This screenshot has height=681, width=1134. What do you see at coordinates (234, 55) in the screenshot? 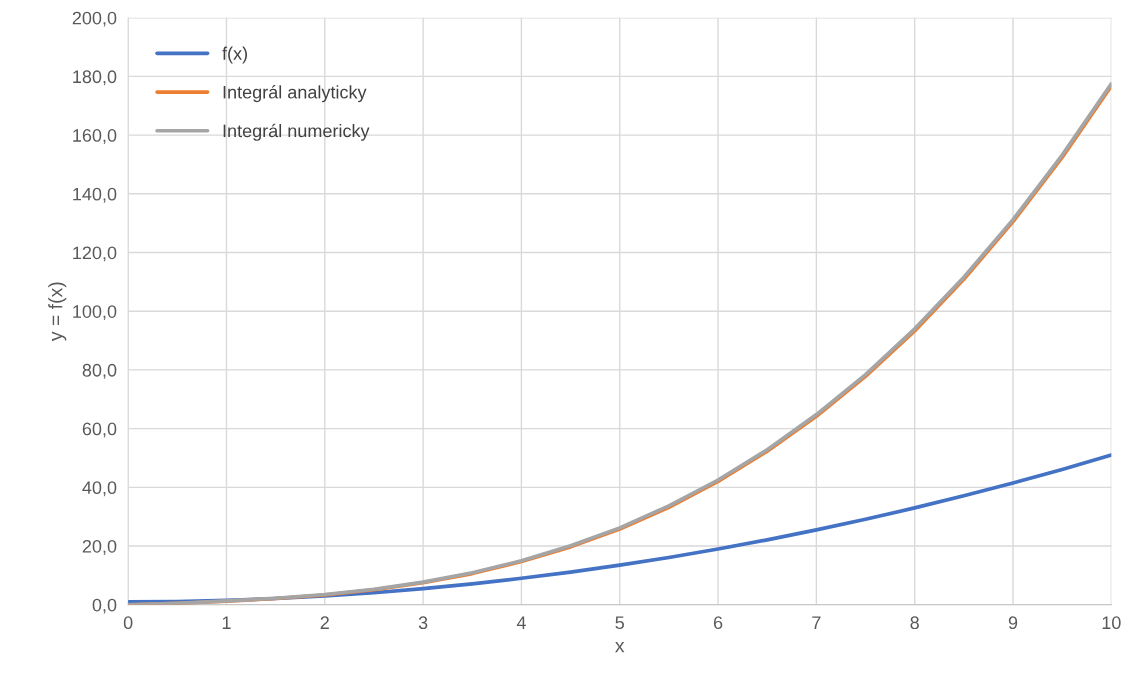
I see `legend-label: f(x)` at bounding box center [234, 55].